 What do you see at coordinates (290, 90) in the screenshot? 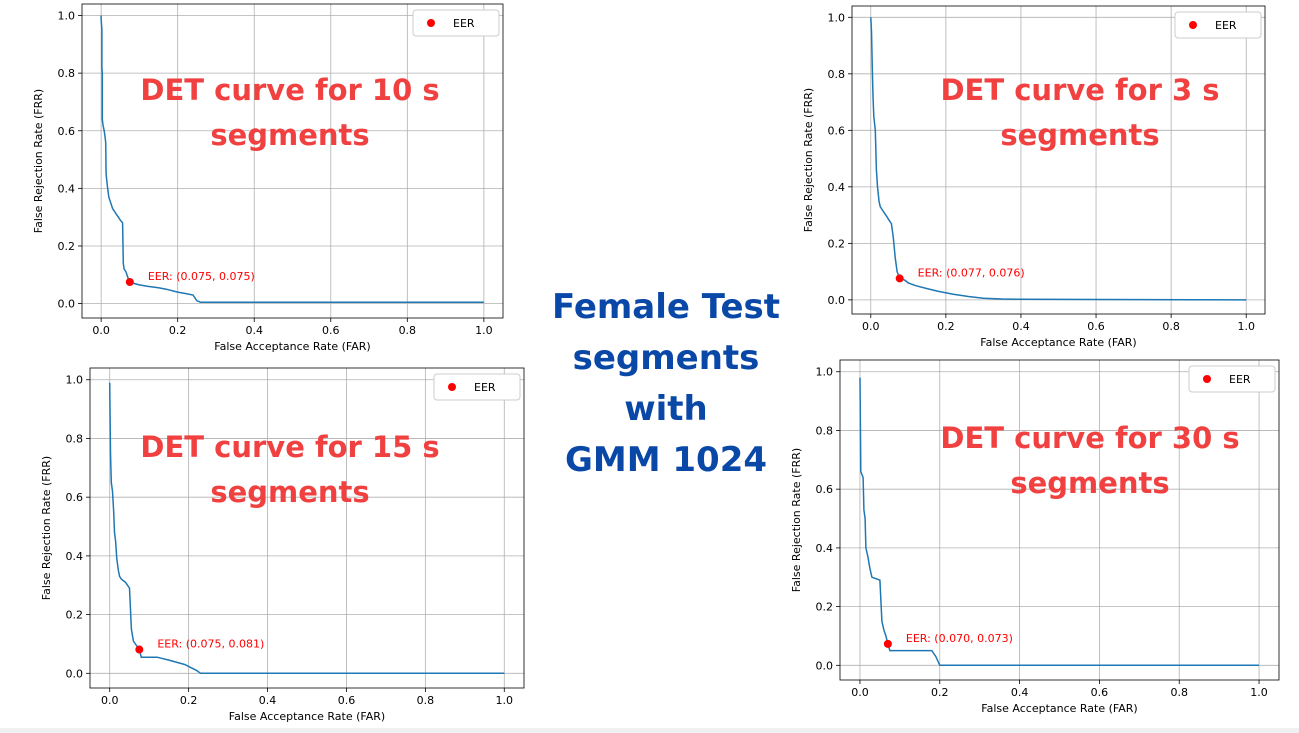
I see `overlay-title-10s-line1: DET curve for 10 s` at bounding box center [290, 90].